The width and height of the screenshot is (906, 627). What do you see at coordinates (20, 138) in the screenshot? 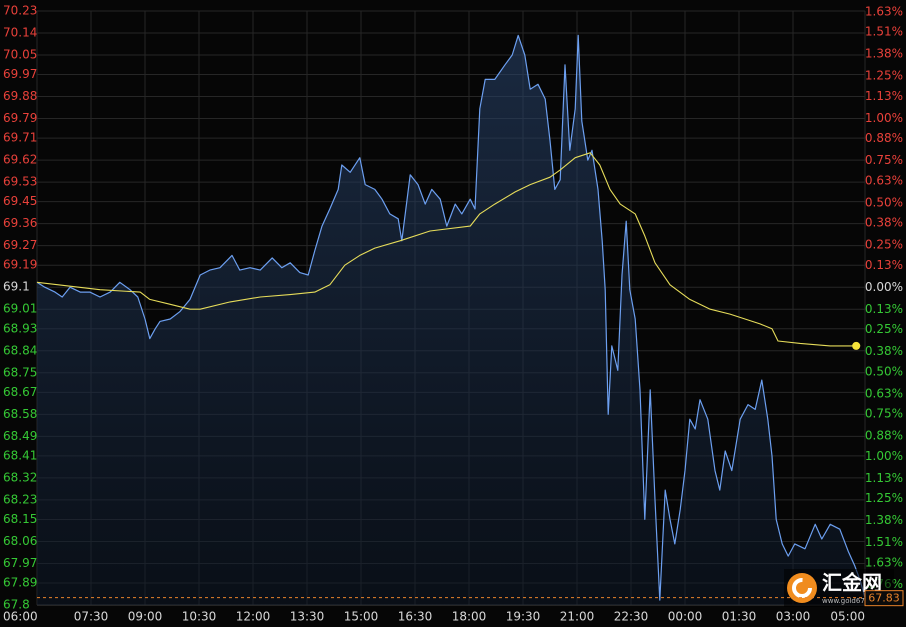
I see `y-tick-label: 69.71` at bounding box center [20, 138].